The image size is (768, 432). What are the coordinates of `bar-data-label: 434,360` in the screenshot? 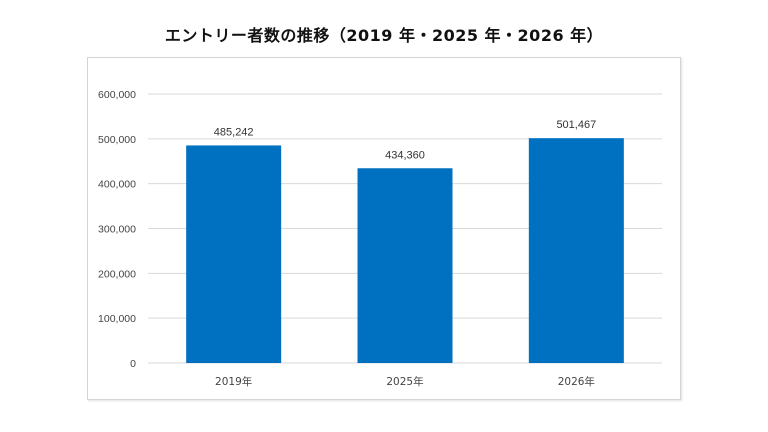 It's located at (405, 155).